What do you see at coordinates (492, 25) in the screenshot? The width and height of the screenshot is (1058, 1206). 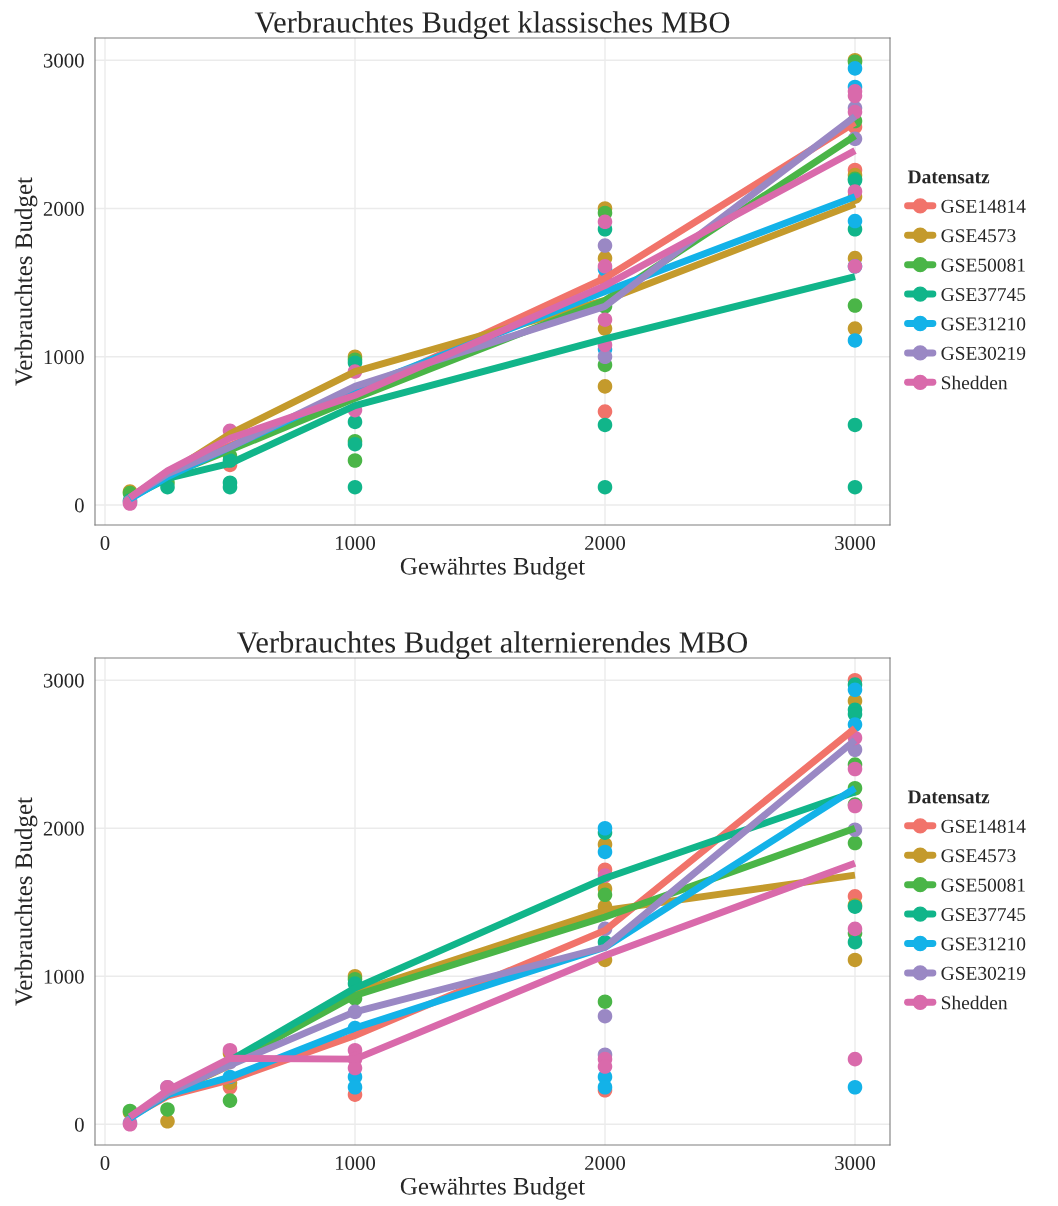 I see `chart-title: Verbrauchtes Budget klassisches MBO` at bounding box center [492, 25].